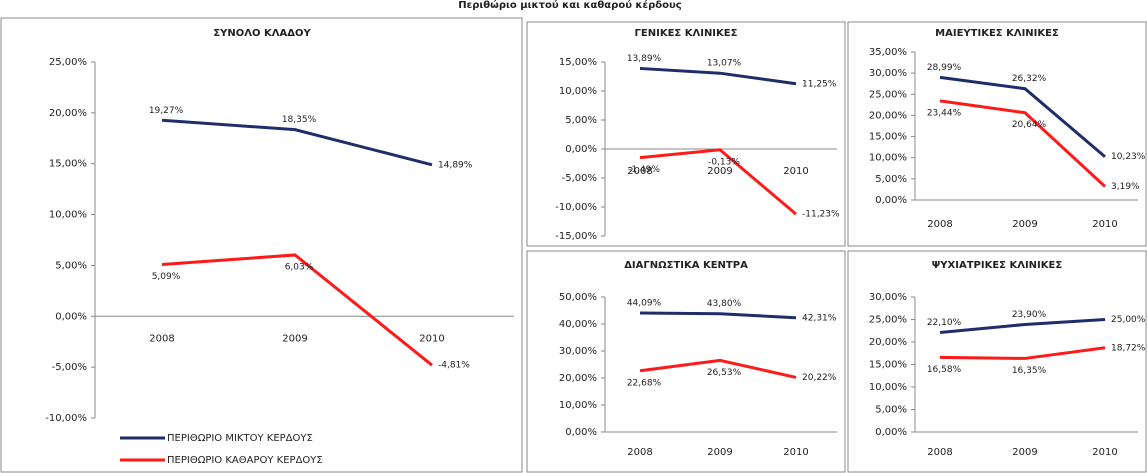  Describe the element at coordinates (454, 366) in the screenshot. I see `data-label: -4,81%` at that location.